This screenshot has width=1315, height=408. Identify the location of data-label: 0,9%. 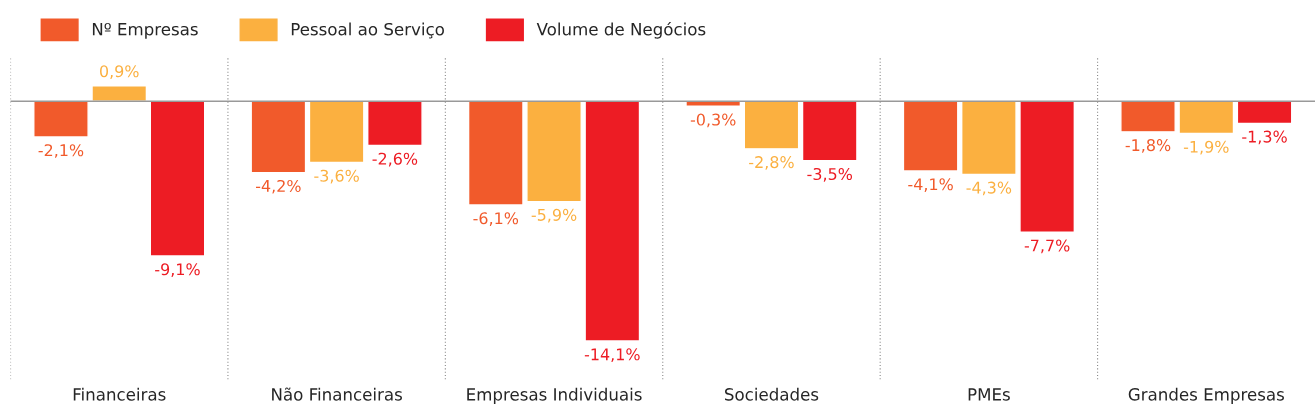
(119, 72).